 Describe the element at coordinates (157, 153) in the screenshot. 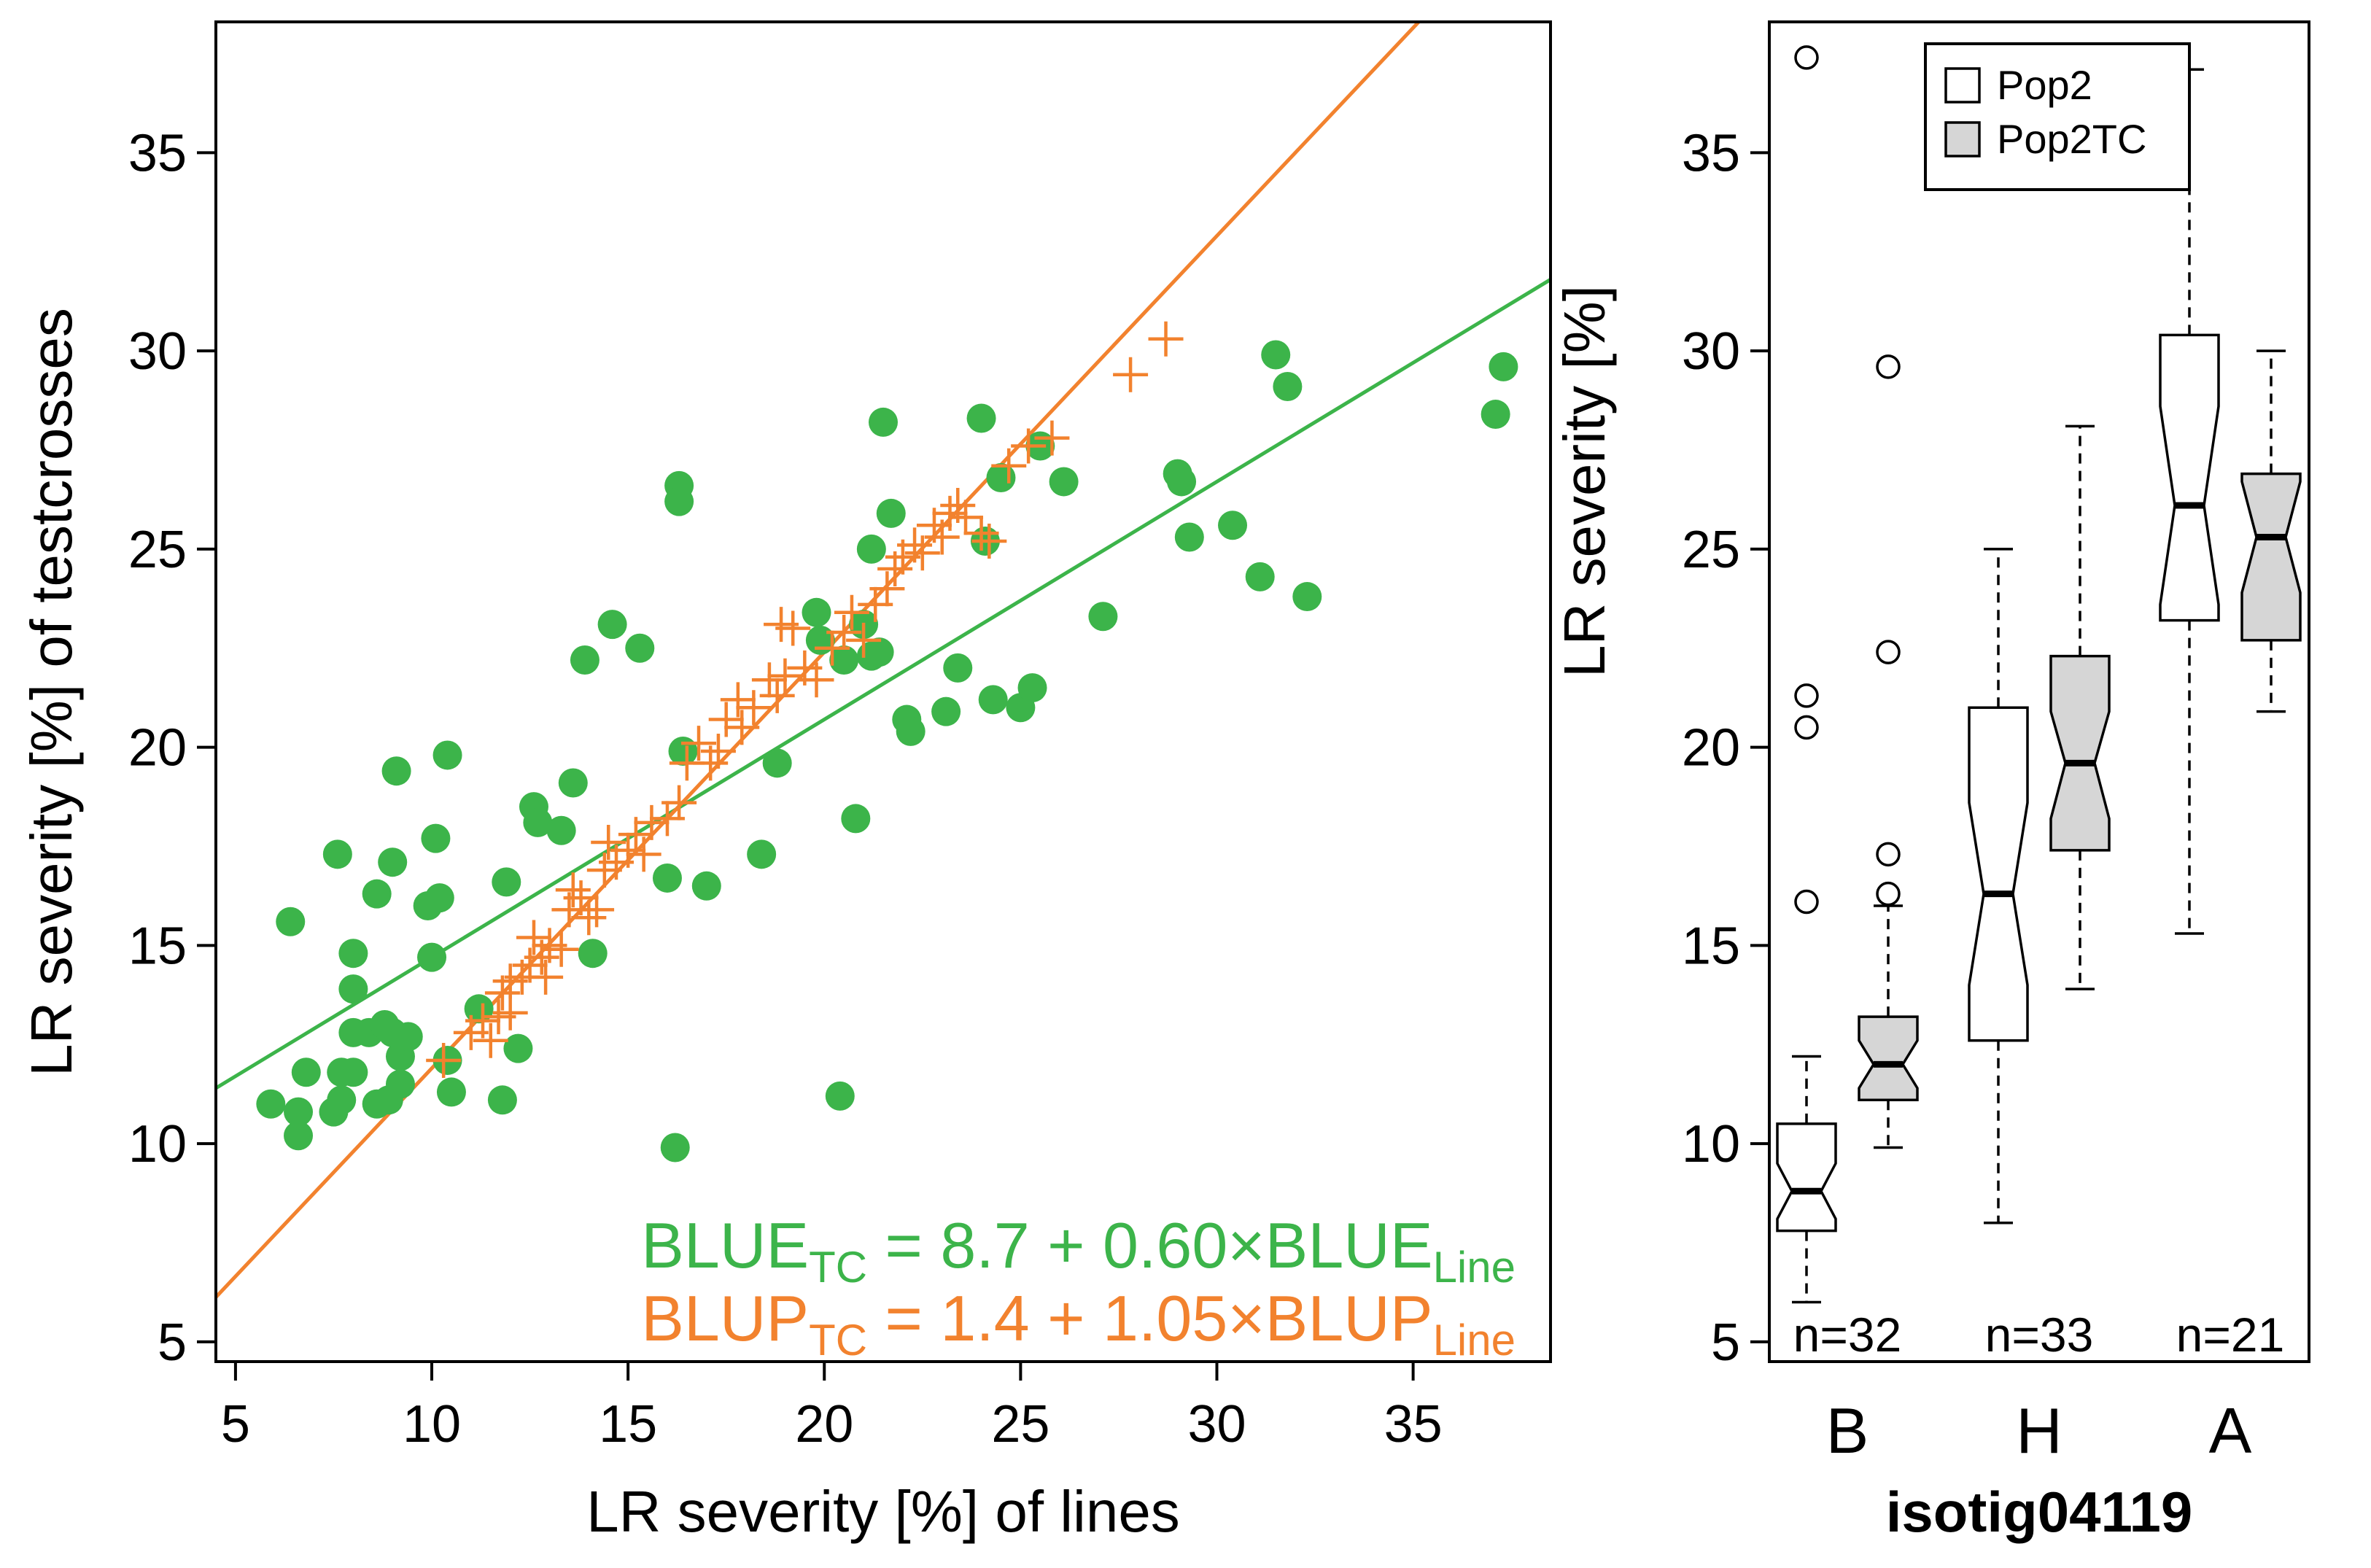

I see `scatter-y-tick-label: 35` at that location.